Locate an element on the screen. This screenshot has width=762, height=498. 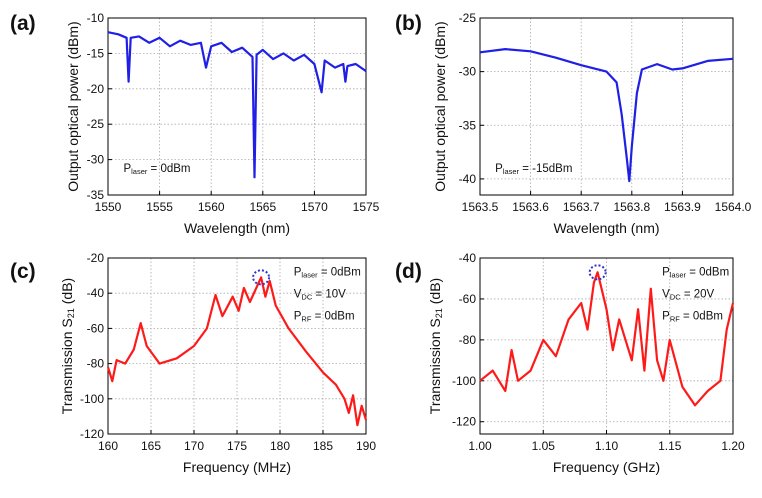
y-tick-label: -80 is located at coordinates (96, 364).